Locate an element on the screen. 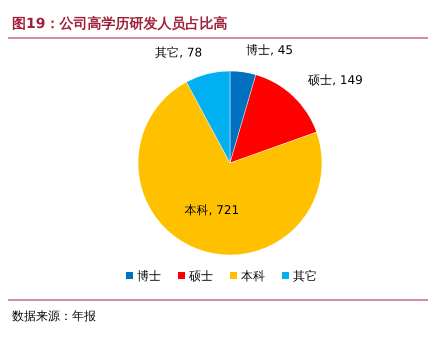 This screenshot has height=341, width=436. source-note: 数据来源：年报 is located at coordinates (54, 316).